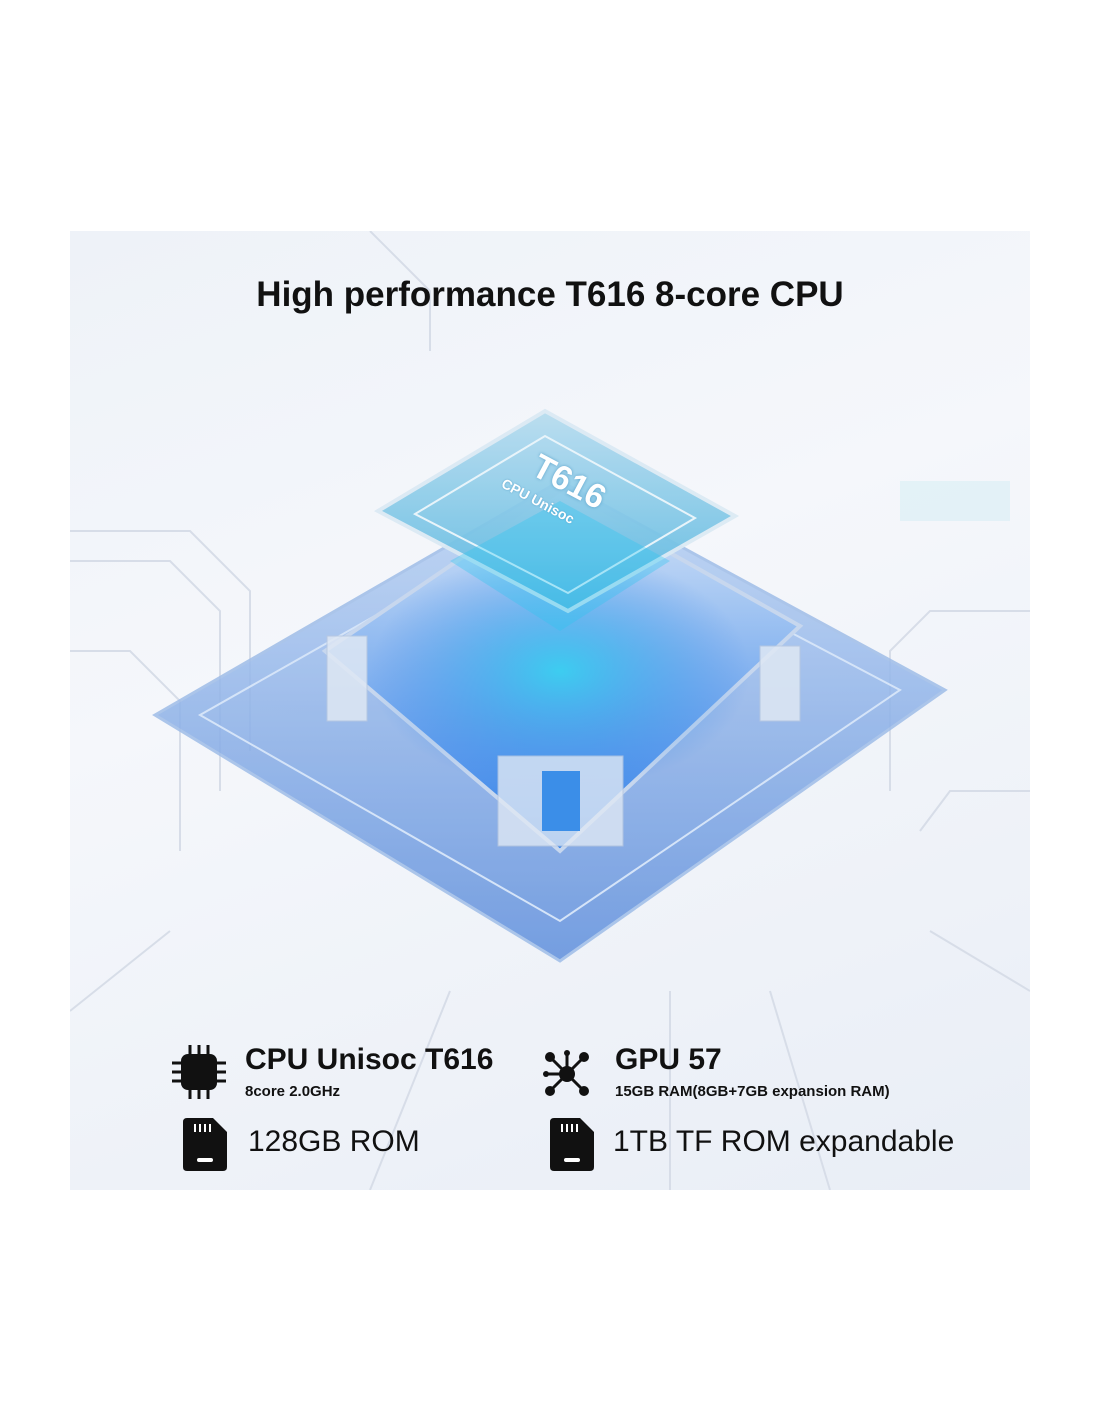 The width and height of the screenshot is (1100, 1422). What do you see at coordinates (784, 1141) in the screenshot?
I see `tf-feature-text: 1TB TF ROM expandable` at bounding box center [784, 1141].